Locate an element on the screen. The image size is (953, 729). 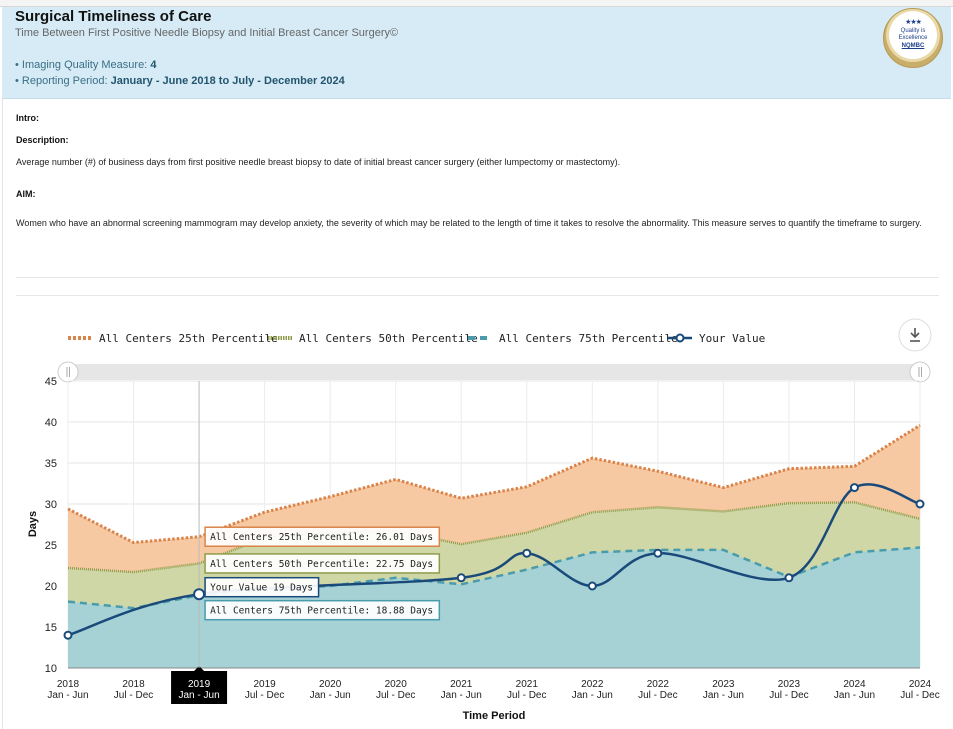
badge-line1: Quality is is located at coordinates (913, 31).